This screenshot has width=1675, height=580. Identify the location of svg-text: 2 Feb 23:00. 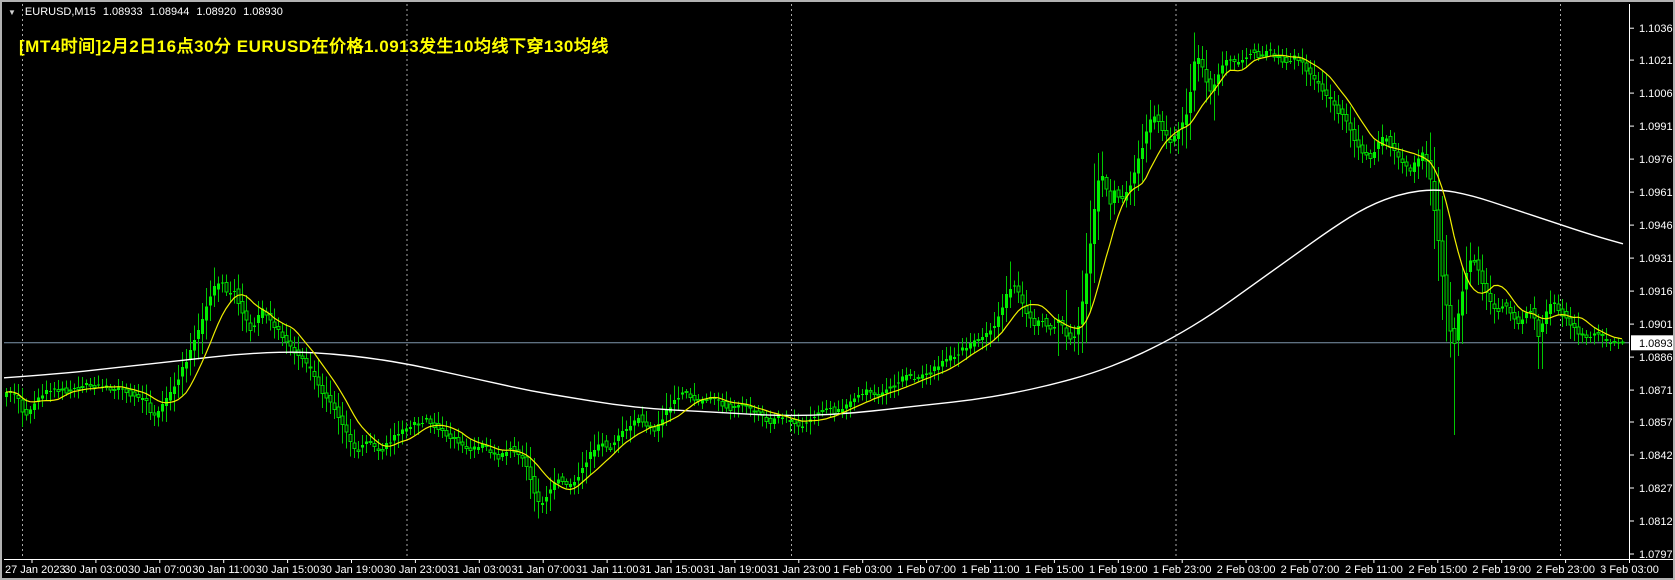
(1565, 570).